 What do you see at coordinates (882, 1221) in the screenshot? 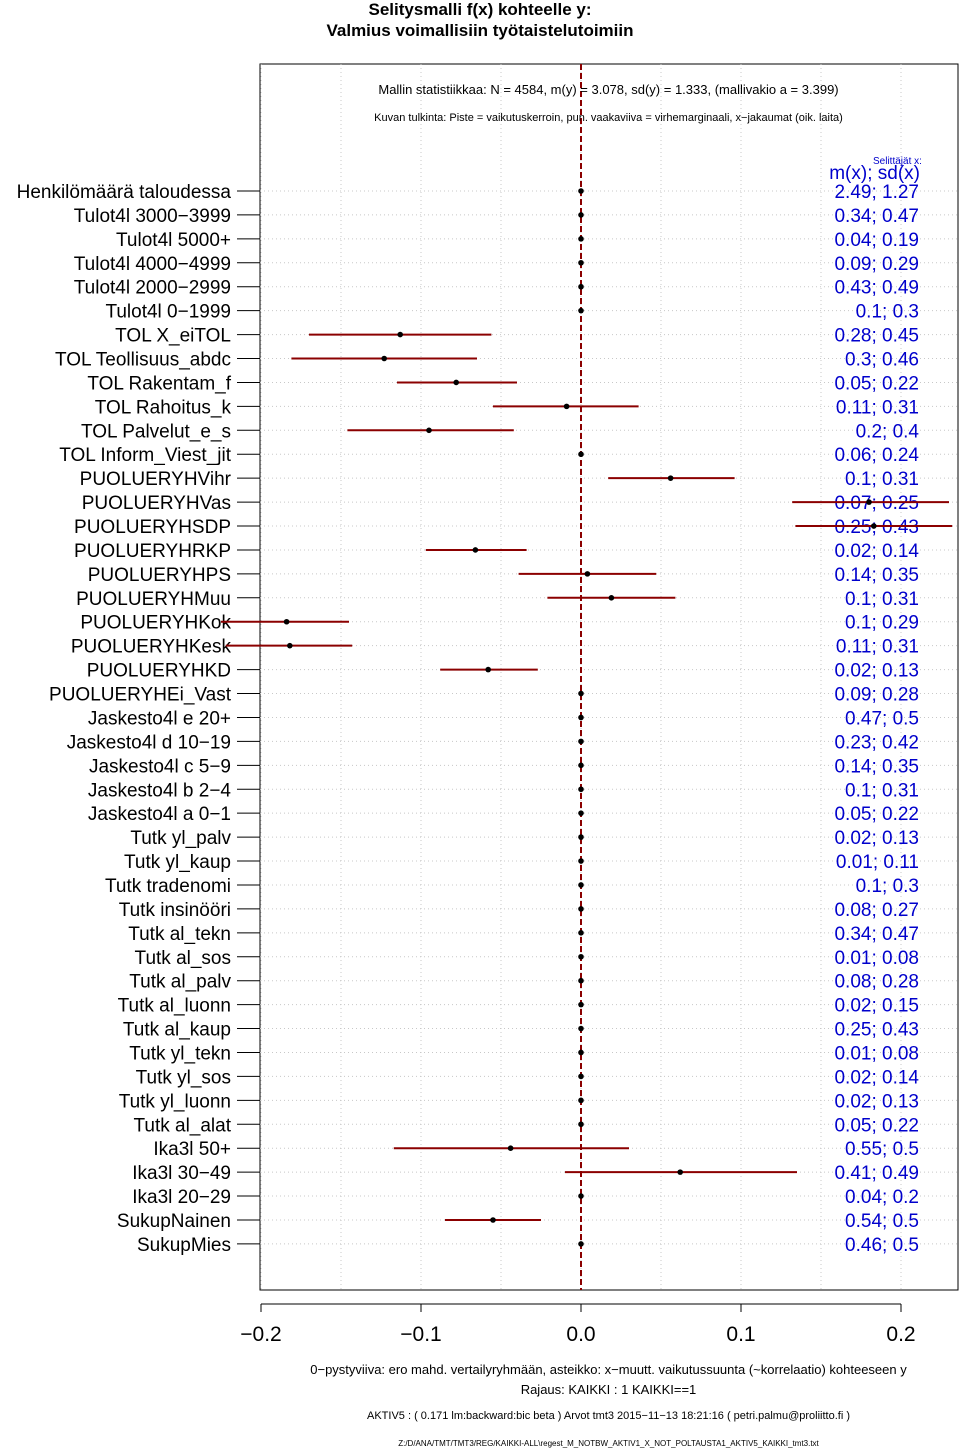
I see `row-stat: 0.54; 0.5` at bounding box center [882, 1221].